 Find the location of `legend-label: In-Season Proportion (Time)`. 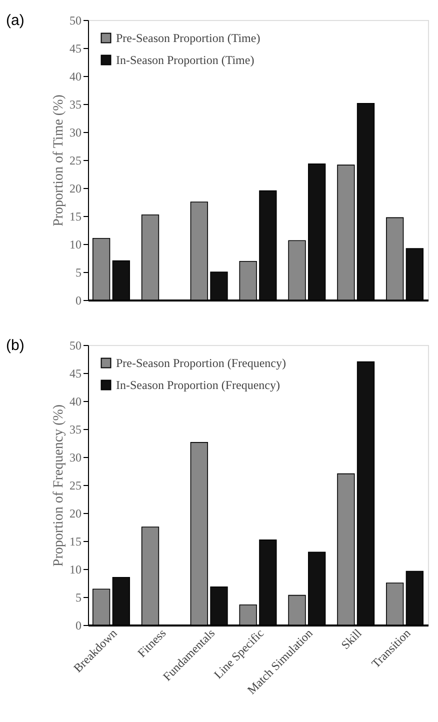

legend-label: In-Season Proportion (Time) is located at coordinates (185, 60).